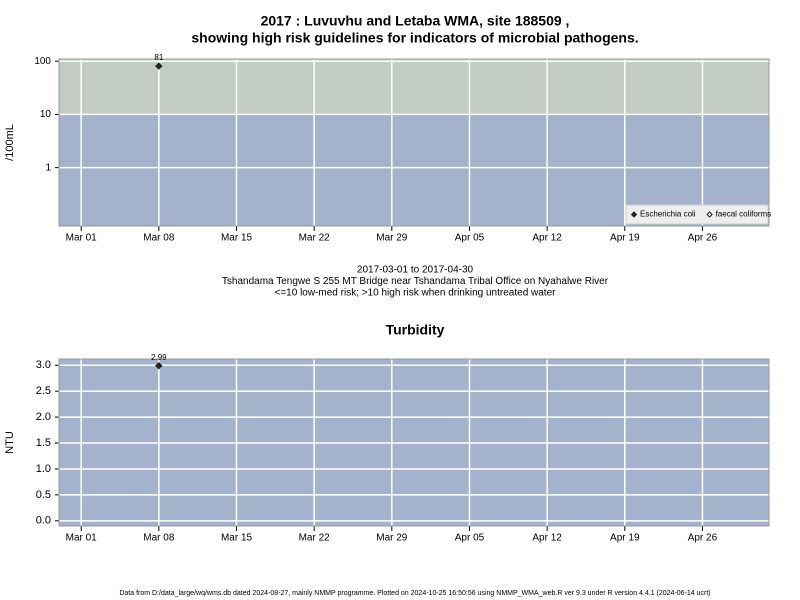 The width and height of the screenshot is (800, 600). I want to click on y-tick-label: 10, so click(46, 114).